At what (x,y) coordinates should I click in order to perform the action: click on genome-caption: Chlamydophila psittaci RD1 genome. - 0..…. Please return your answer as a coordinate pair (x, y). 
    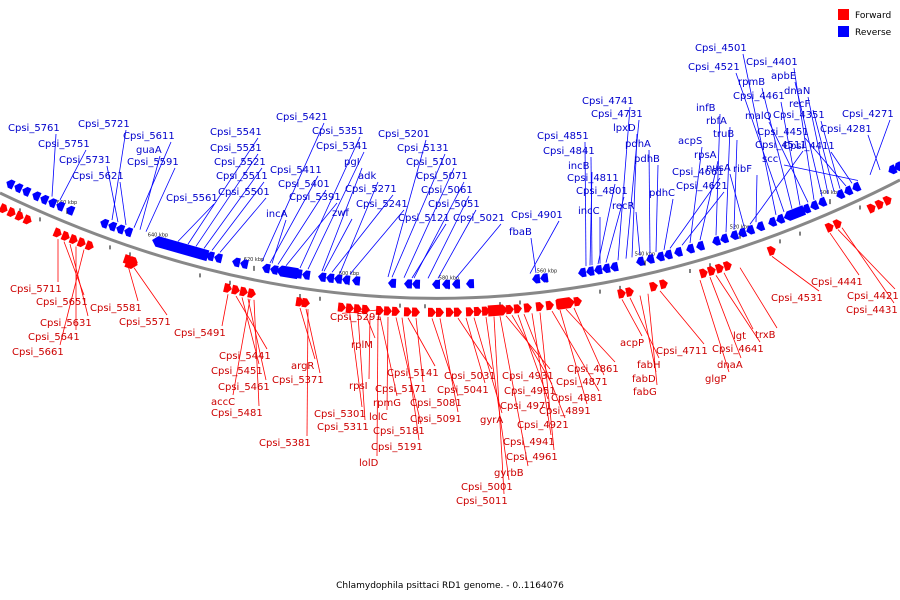
    Looking at the image, I should click on (450, 586).